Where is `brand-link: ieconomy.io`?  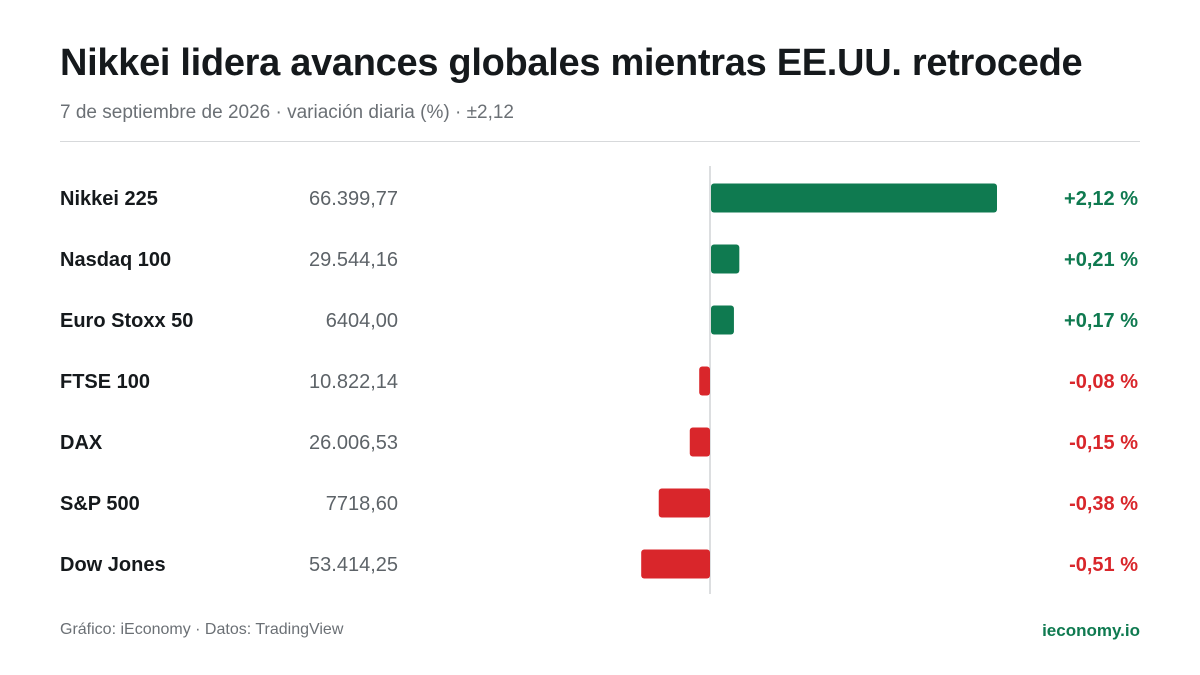 brand-link: ieconomy.io is located at coordinates (1091, 630).